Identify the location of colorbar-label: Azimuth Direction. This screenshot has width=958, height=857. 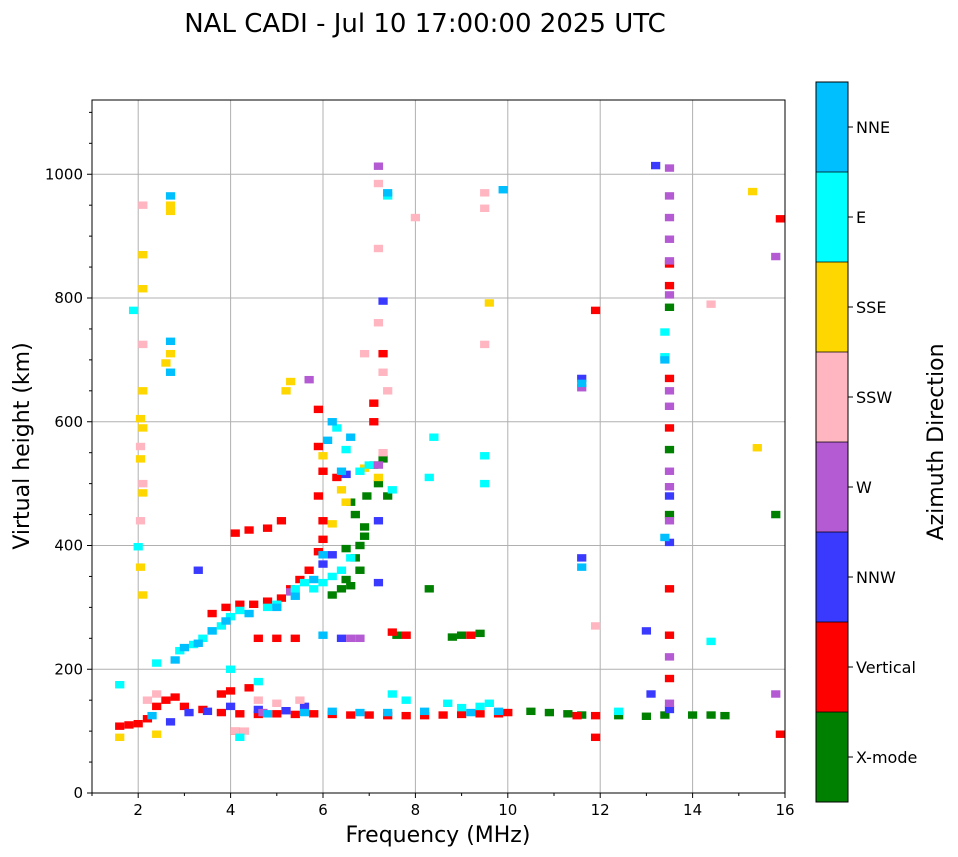
(936, 441).